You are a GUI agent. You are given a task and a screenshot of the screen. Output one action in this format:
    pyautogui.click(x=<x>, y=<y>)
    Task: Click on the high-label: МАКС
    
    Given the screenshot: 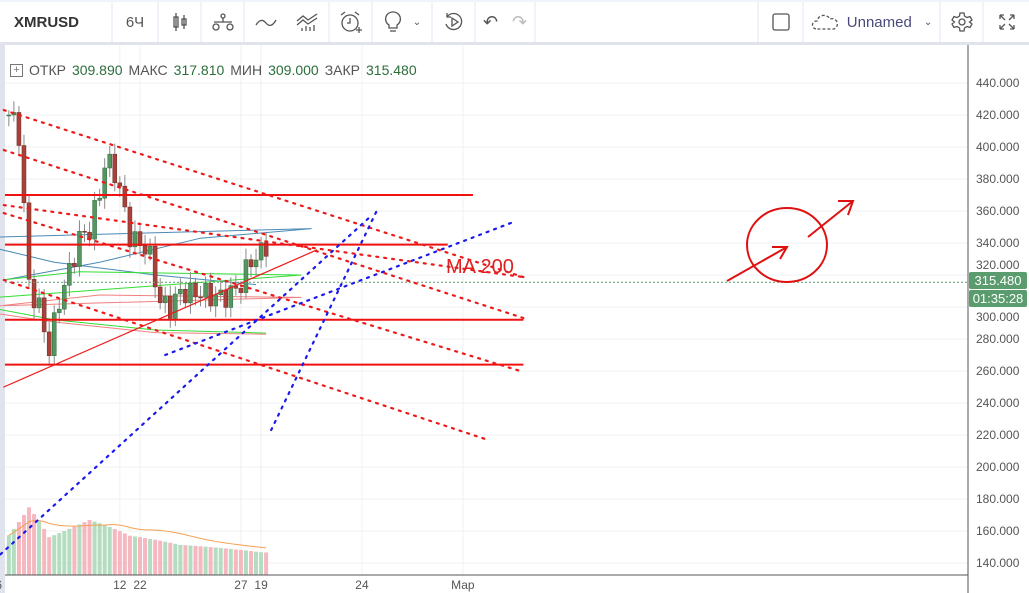 What is the action you would take?
    pyautogui.click(x=148, y=70)
    